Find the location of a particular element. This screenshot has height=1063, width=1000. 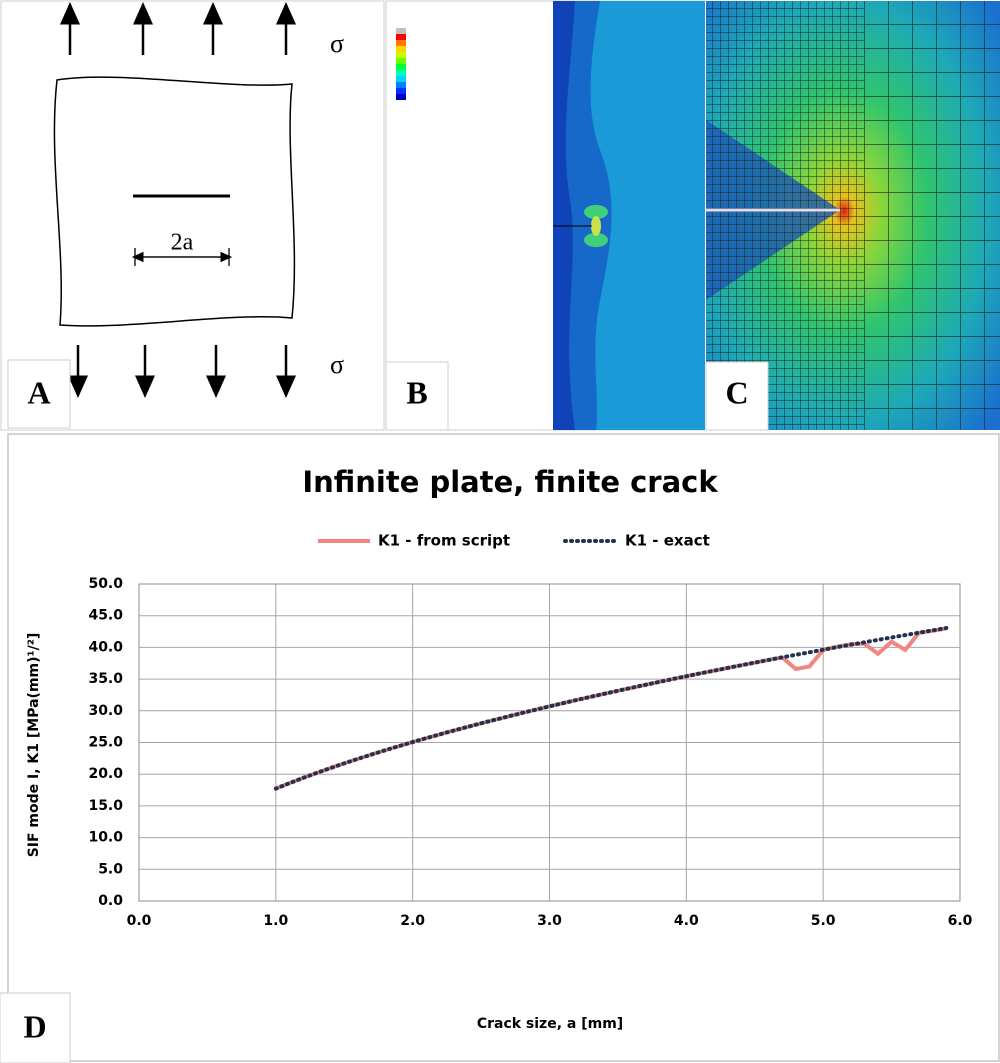

panel-label: B is located at coordinates (416, 392).